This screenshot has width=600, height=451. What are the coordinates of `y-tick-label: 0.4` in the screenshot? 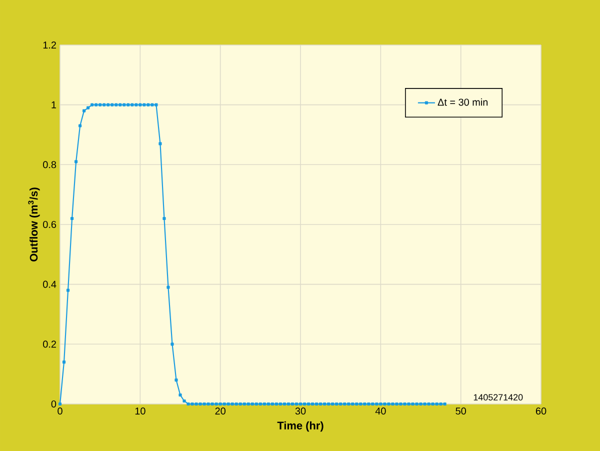 It's located at (49, 284).